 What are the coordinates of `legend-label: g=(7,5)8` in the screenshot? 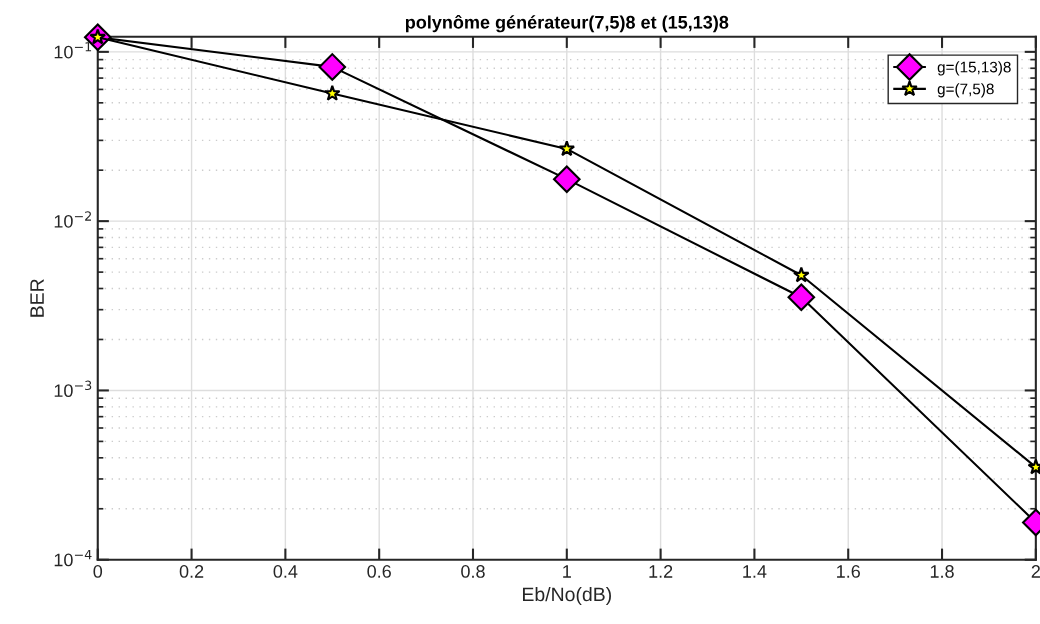 It's located at (965, 90).